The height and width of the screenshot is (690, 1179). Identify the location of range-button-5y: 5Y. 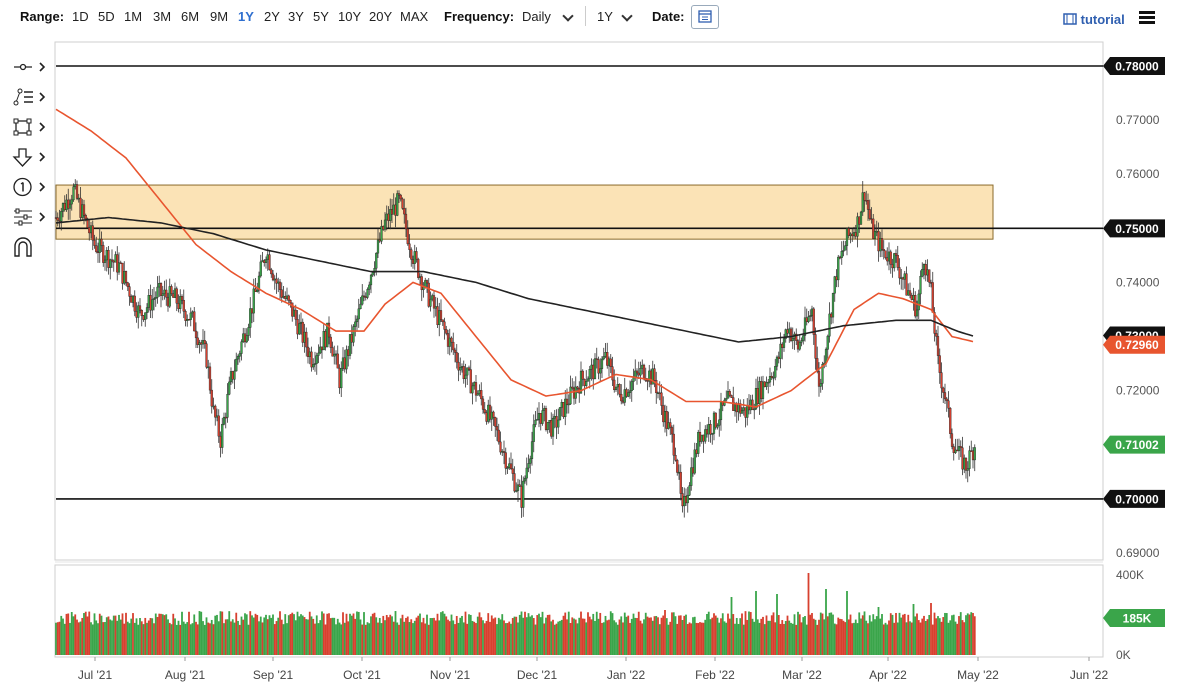
(321, 16).